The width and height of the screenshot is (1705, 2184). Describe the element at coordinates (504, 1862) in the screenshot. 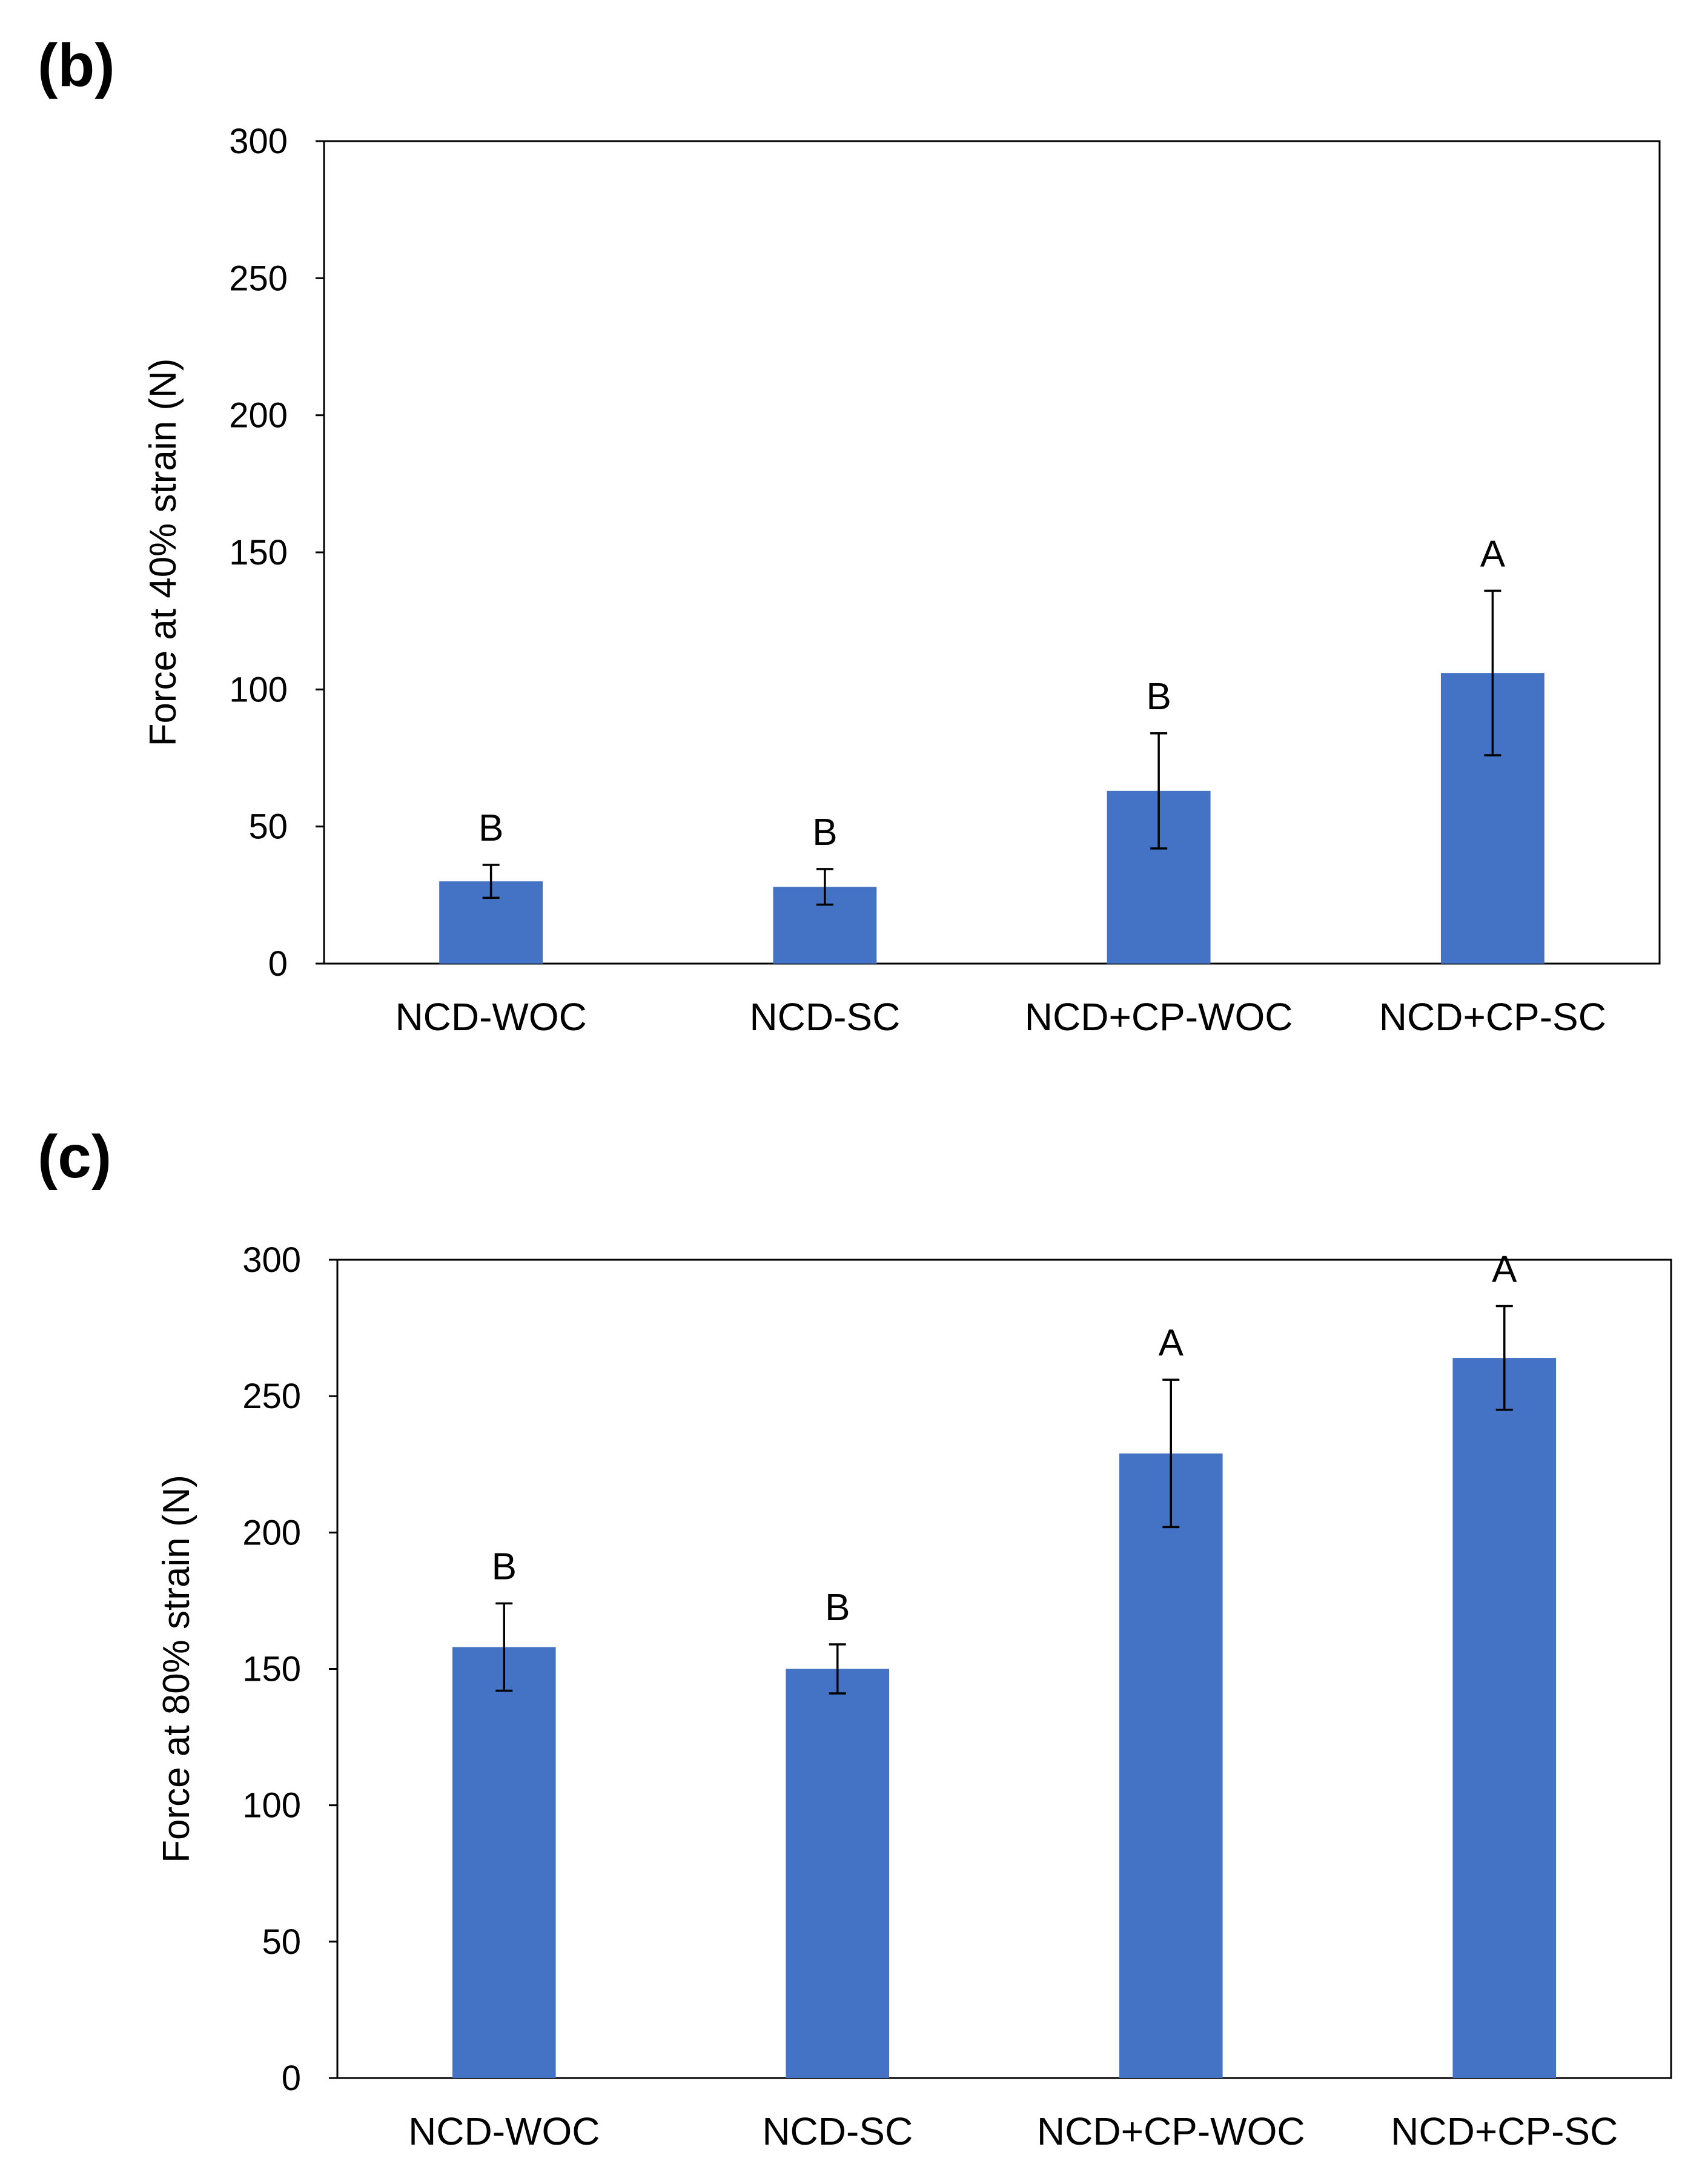

I see `bar-ncd-woc` at that location.